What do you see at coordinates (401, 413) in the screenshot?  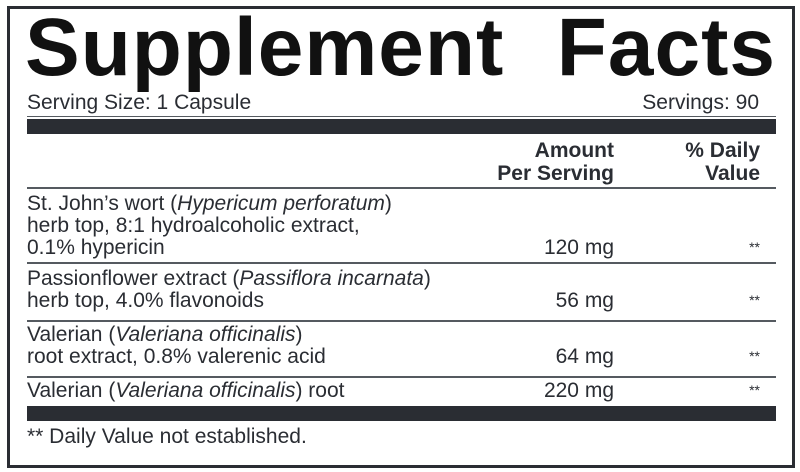 I see `thick-bar-bottom` at bounding box center [401, 413].